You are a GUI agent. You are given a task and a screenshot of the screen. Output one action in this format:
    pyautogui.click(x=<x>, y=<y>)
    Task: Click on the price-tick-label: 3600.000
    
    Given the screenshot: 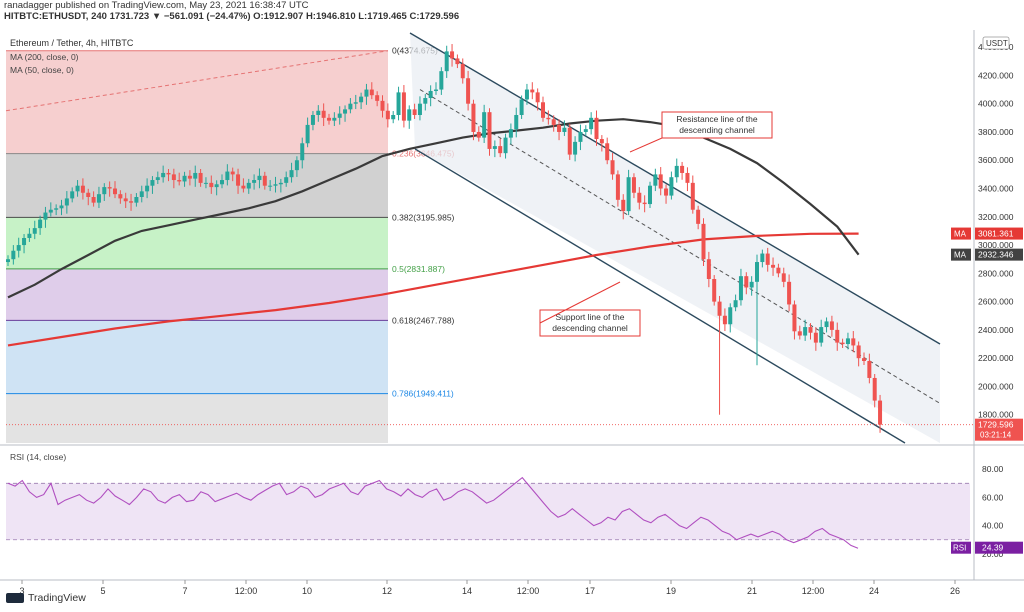 What is the action you would take?
    pyautogui.click(x=996, y=160)
    